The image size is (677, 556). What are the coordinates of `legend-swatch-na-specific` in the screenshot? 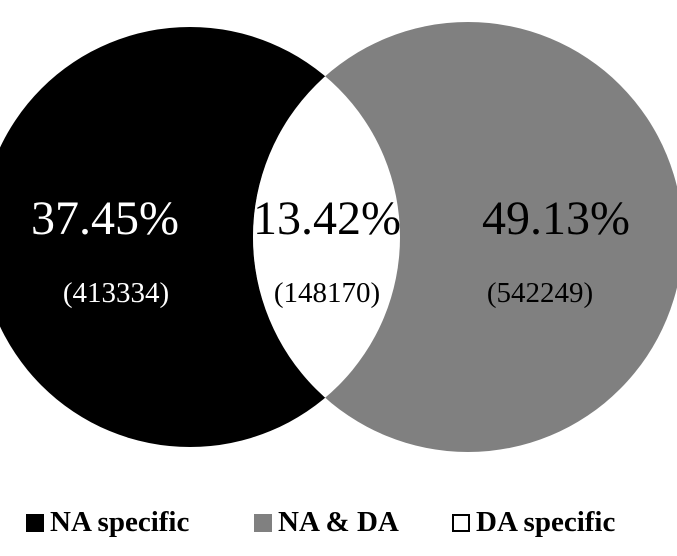 It's located at (35, 522).